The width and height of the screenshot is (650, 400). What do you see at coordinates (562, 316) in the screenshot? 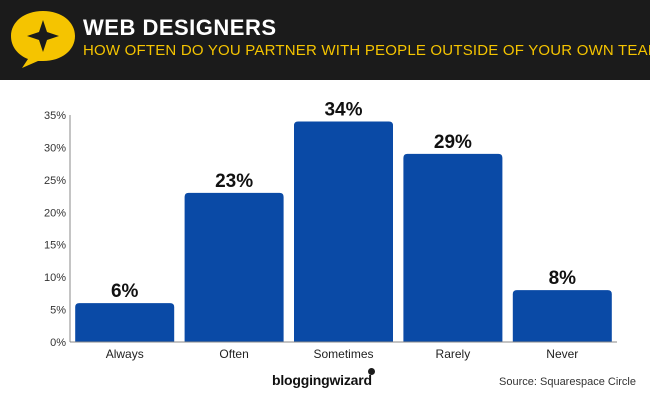
I see `bar-never` at bounding box center [562, 316].